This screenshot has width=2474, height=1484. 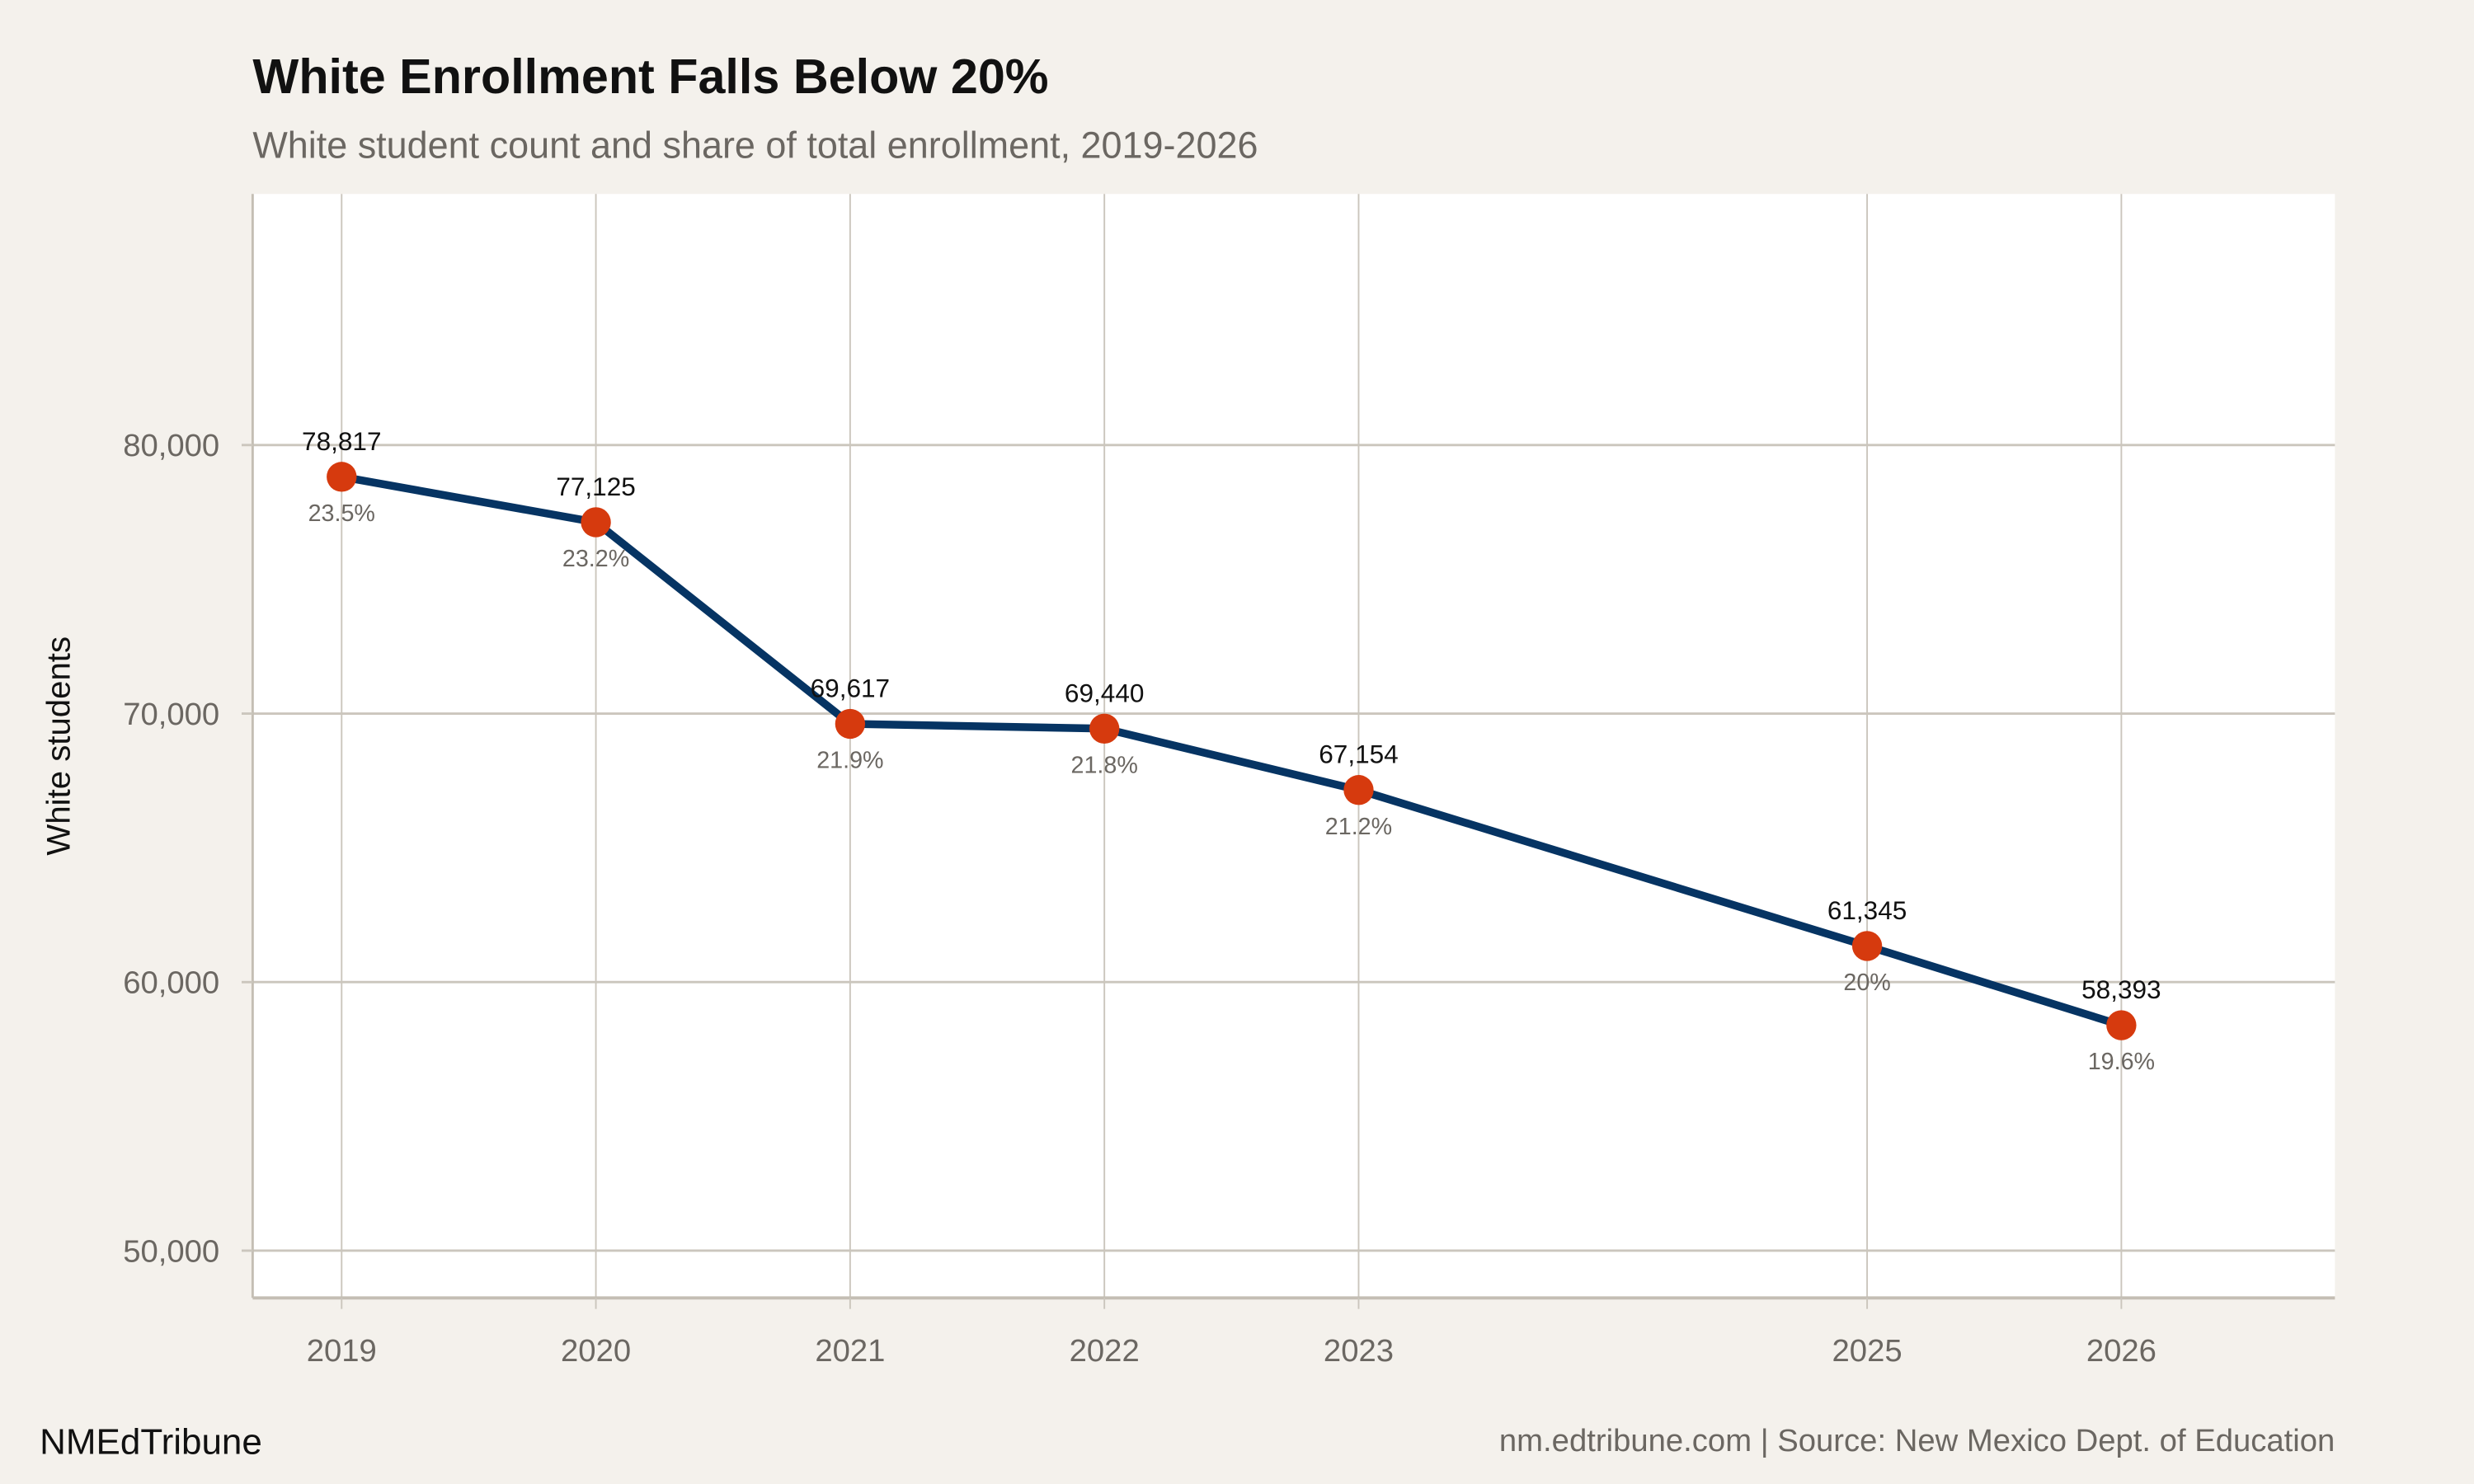 I want to click on value-label: 78,817, so click(x=342, y=441).